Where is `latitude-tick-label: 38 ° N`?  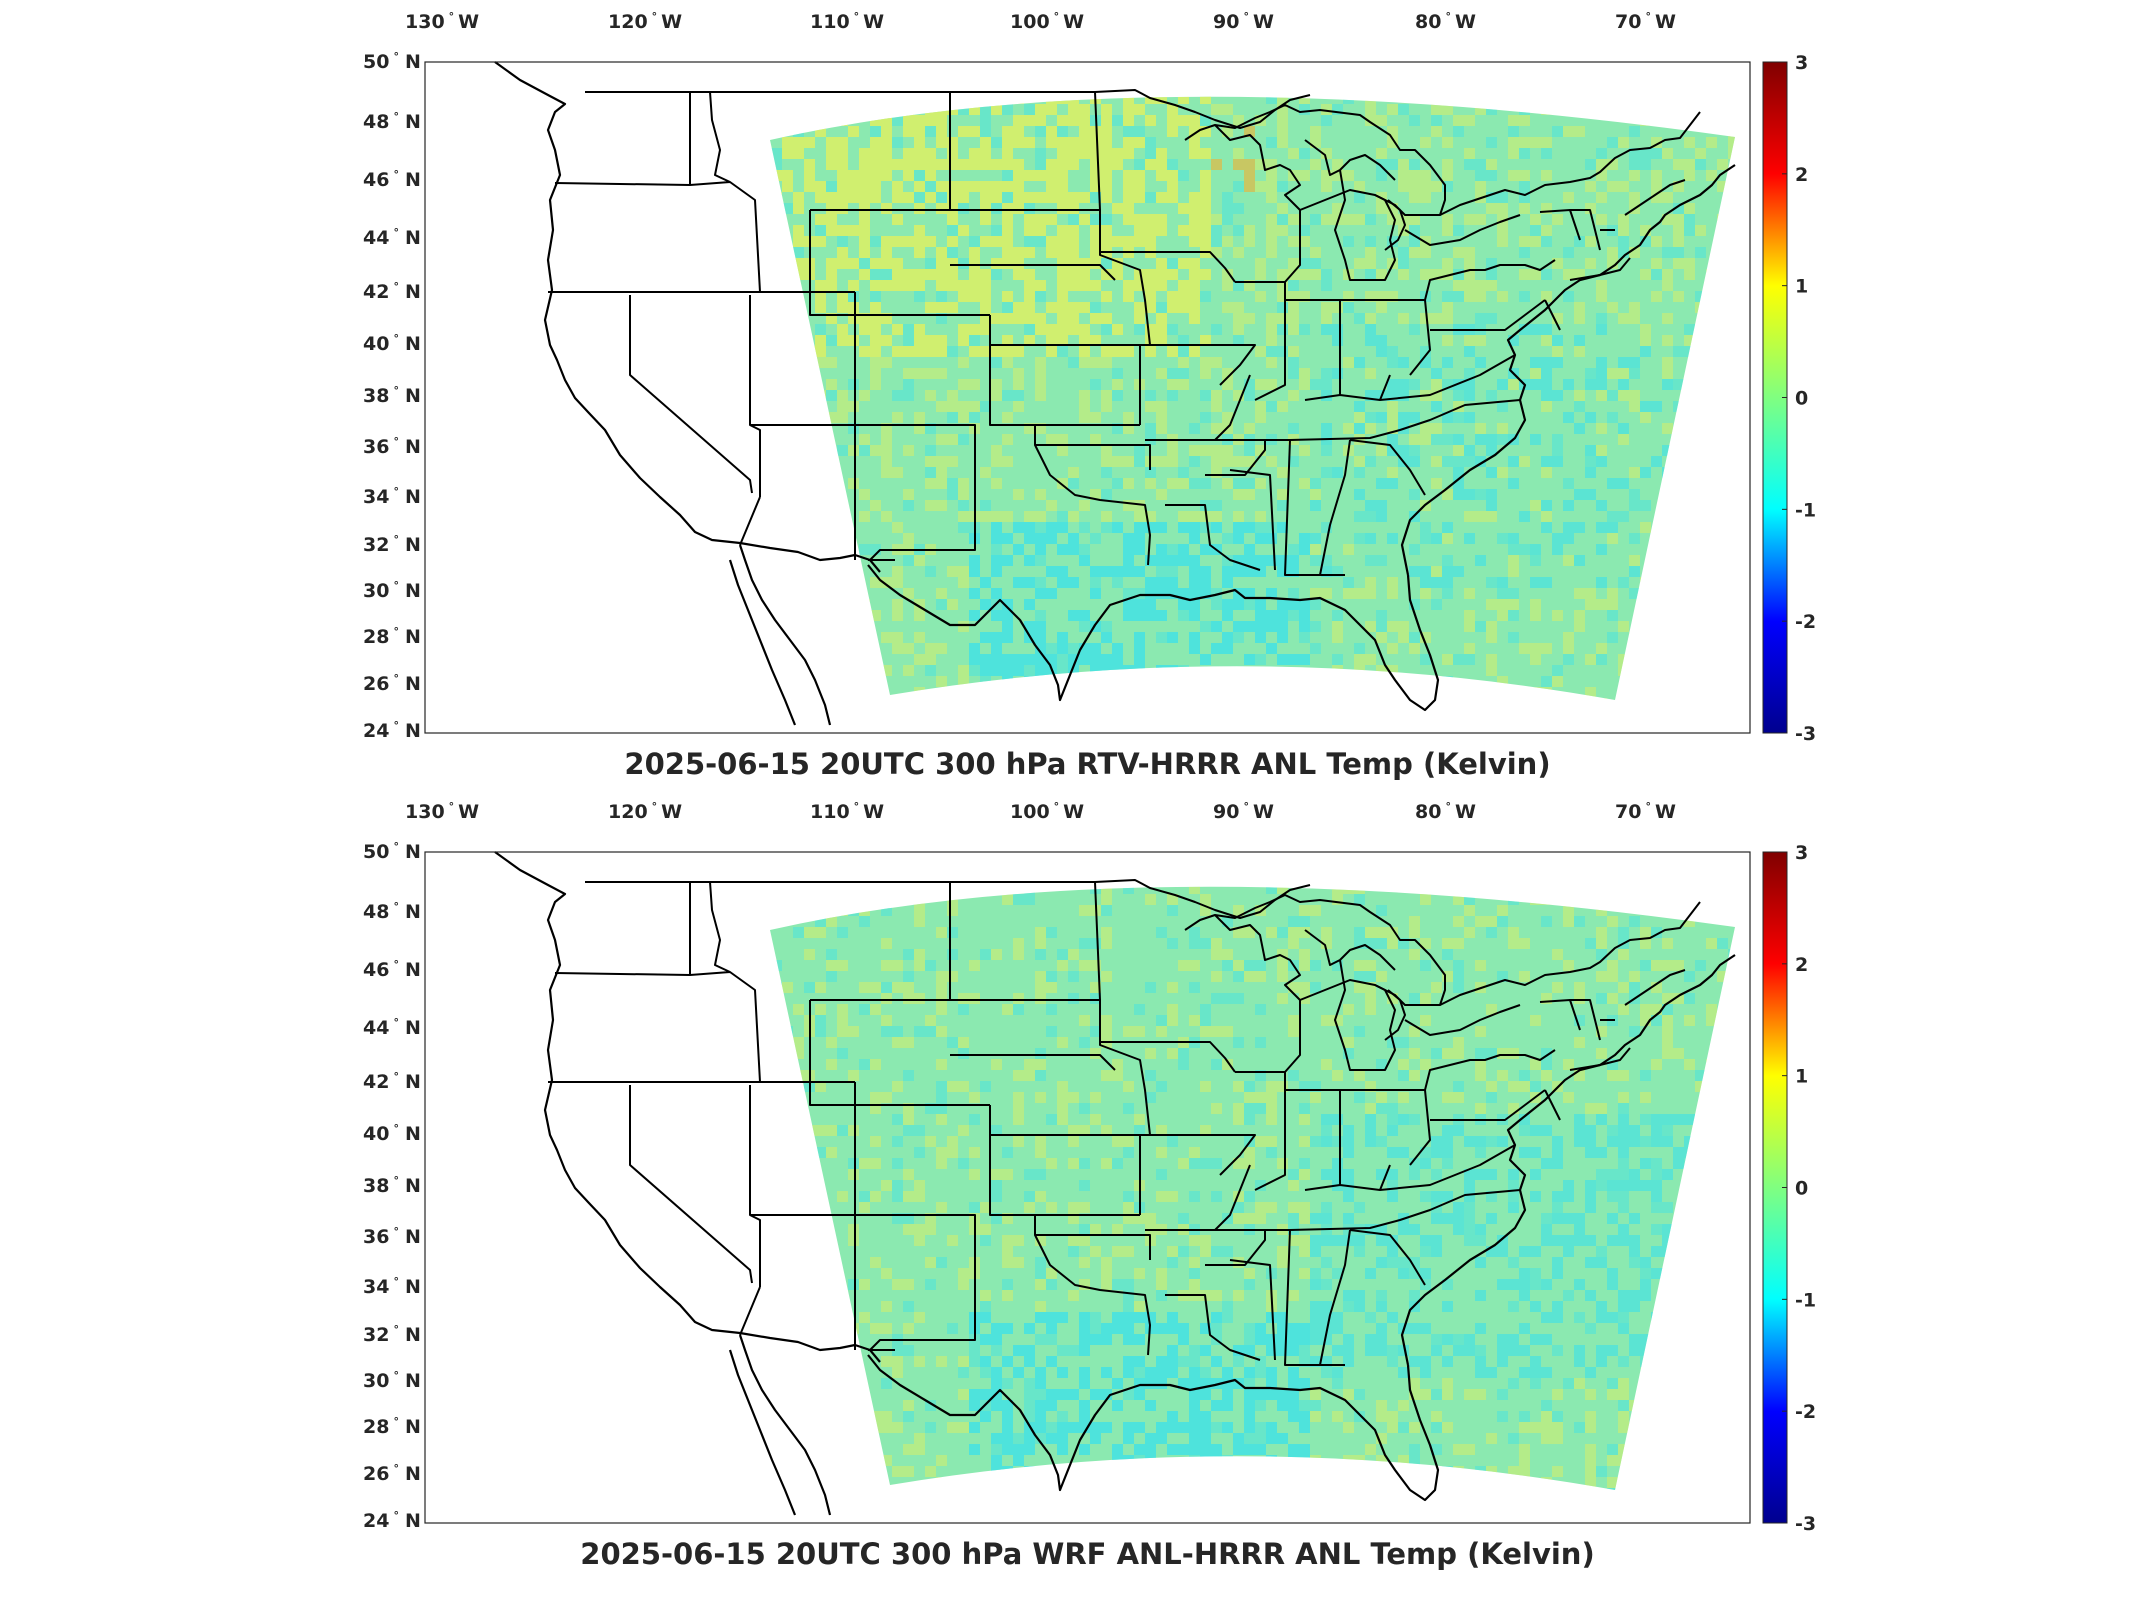
latitude-tick-label: 38 ° N is located at coordinates (392, 395).